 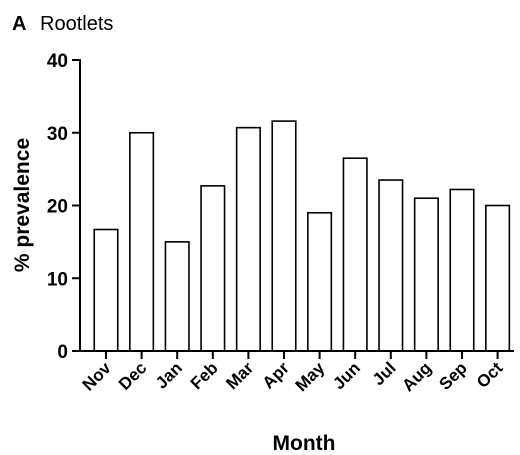 I want to click on y-tick-label: 20, so click(x=57, y=207).